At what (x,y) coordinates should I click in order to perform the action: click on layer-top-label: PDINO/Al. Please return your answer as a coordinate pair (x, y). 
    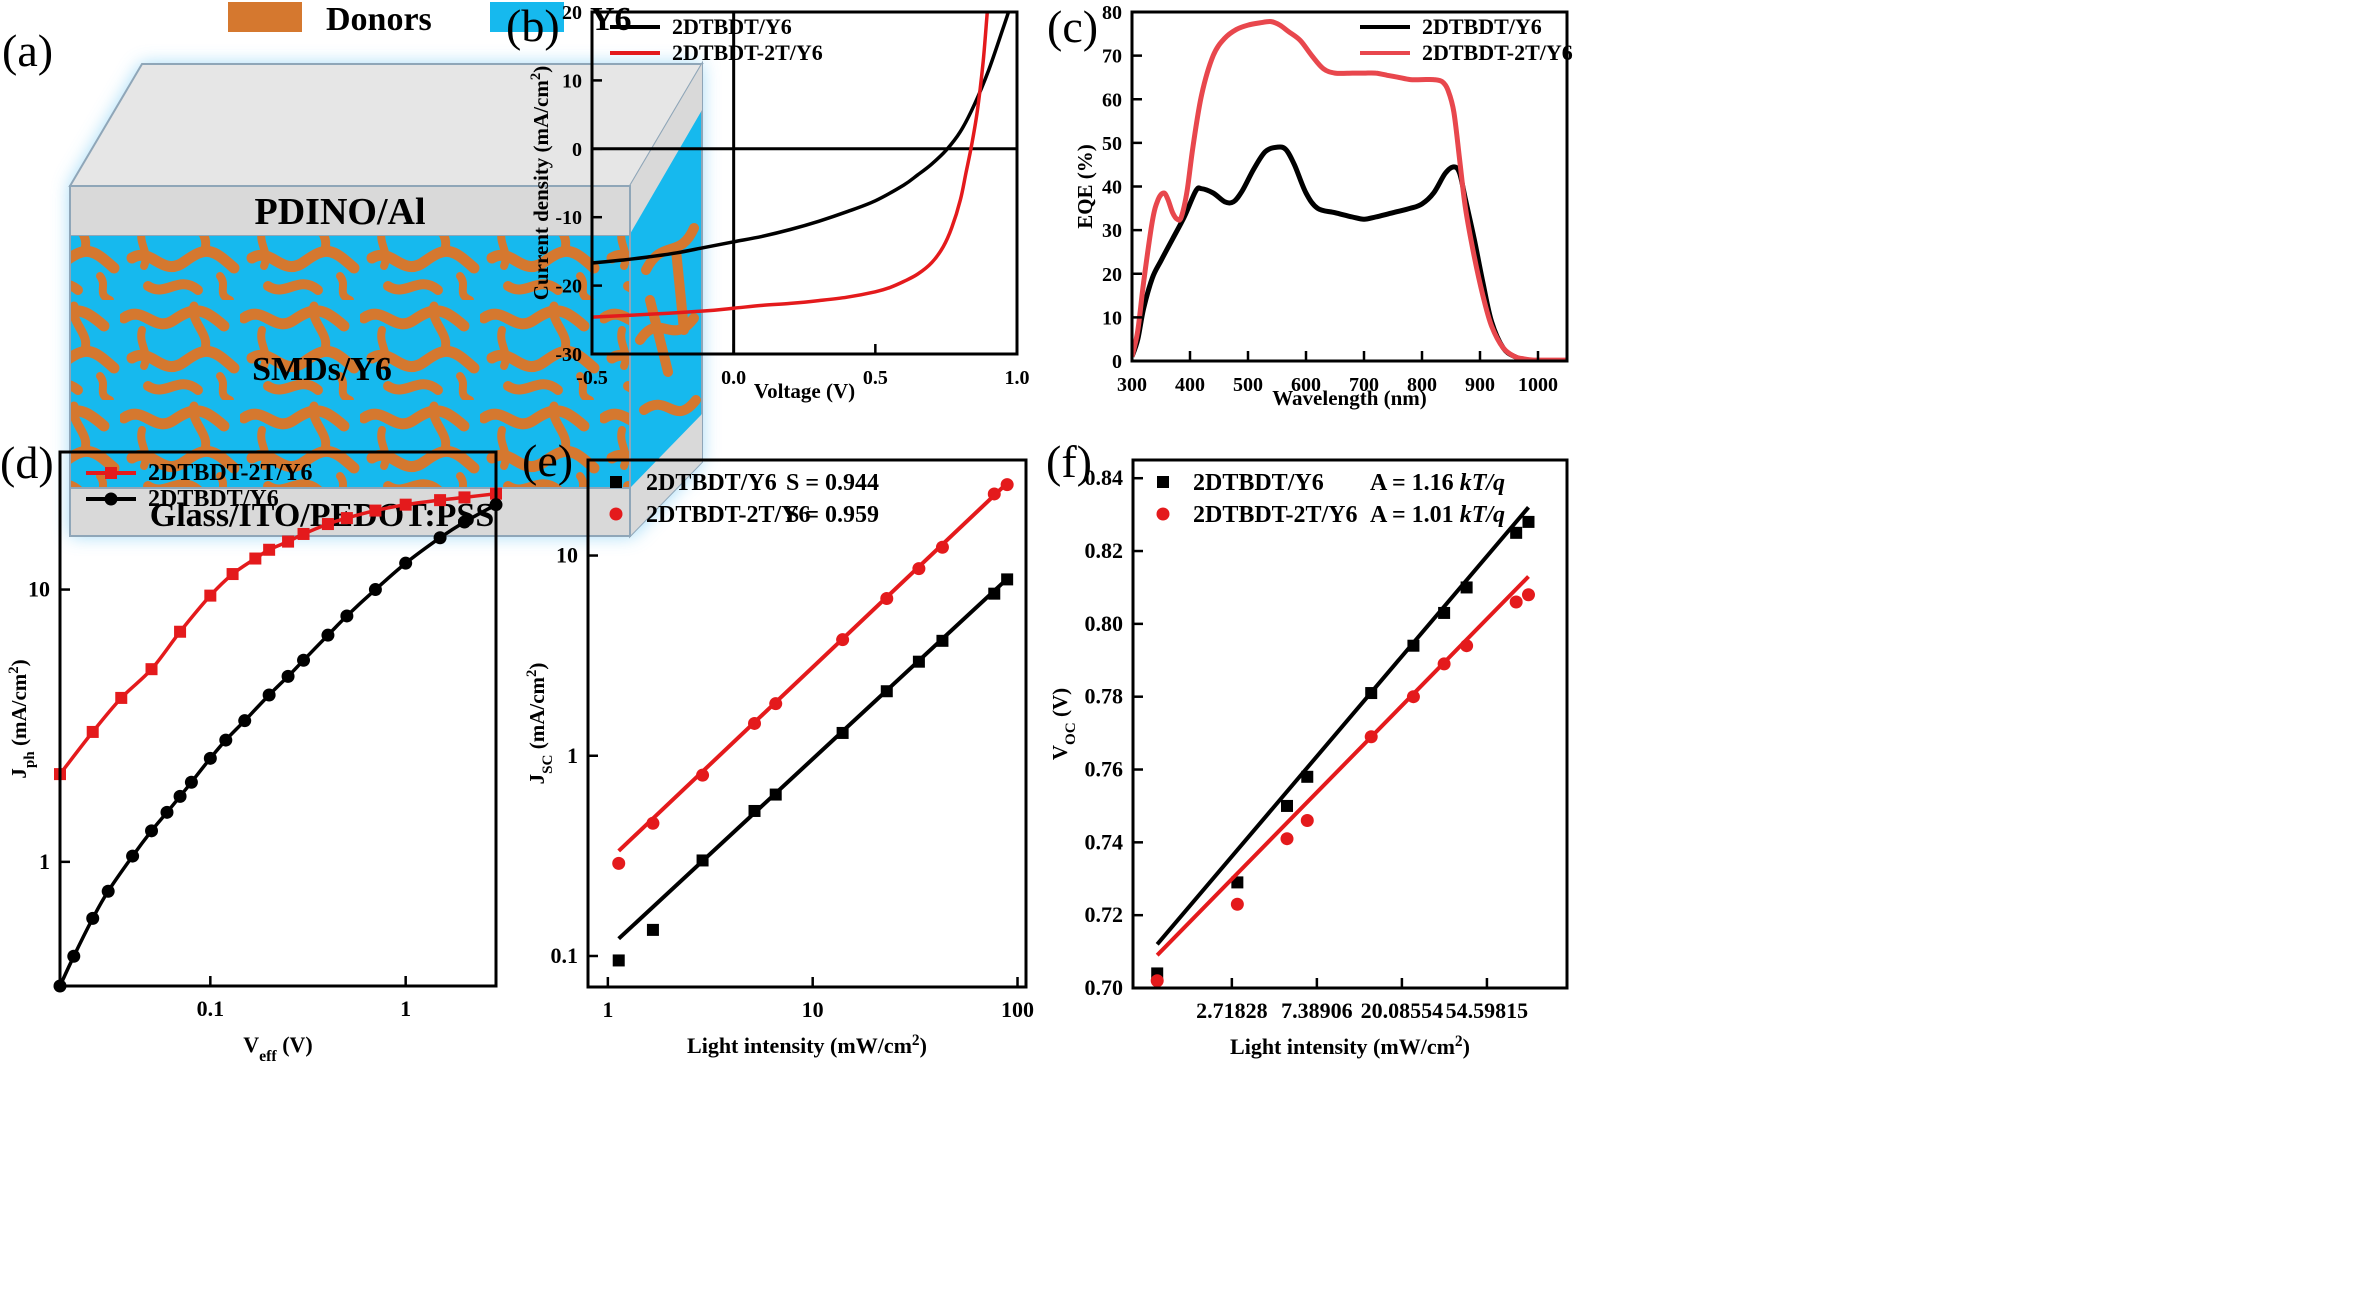
    Looking at the image, I should click on (340, 212).